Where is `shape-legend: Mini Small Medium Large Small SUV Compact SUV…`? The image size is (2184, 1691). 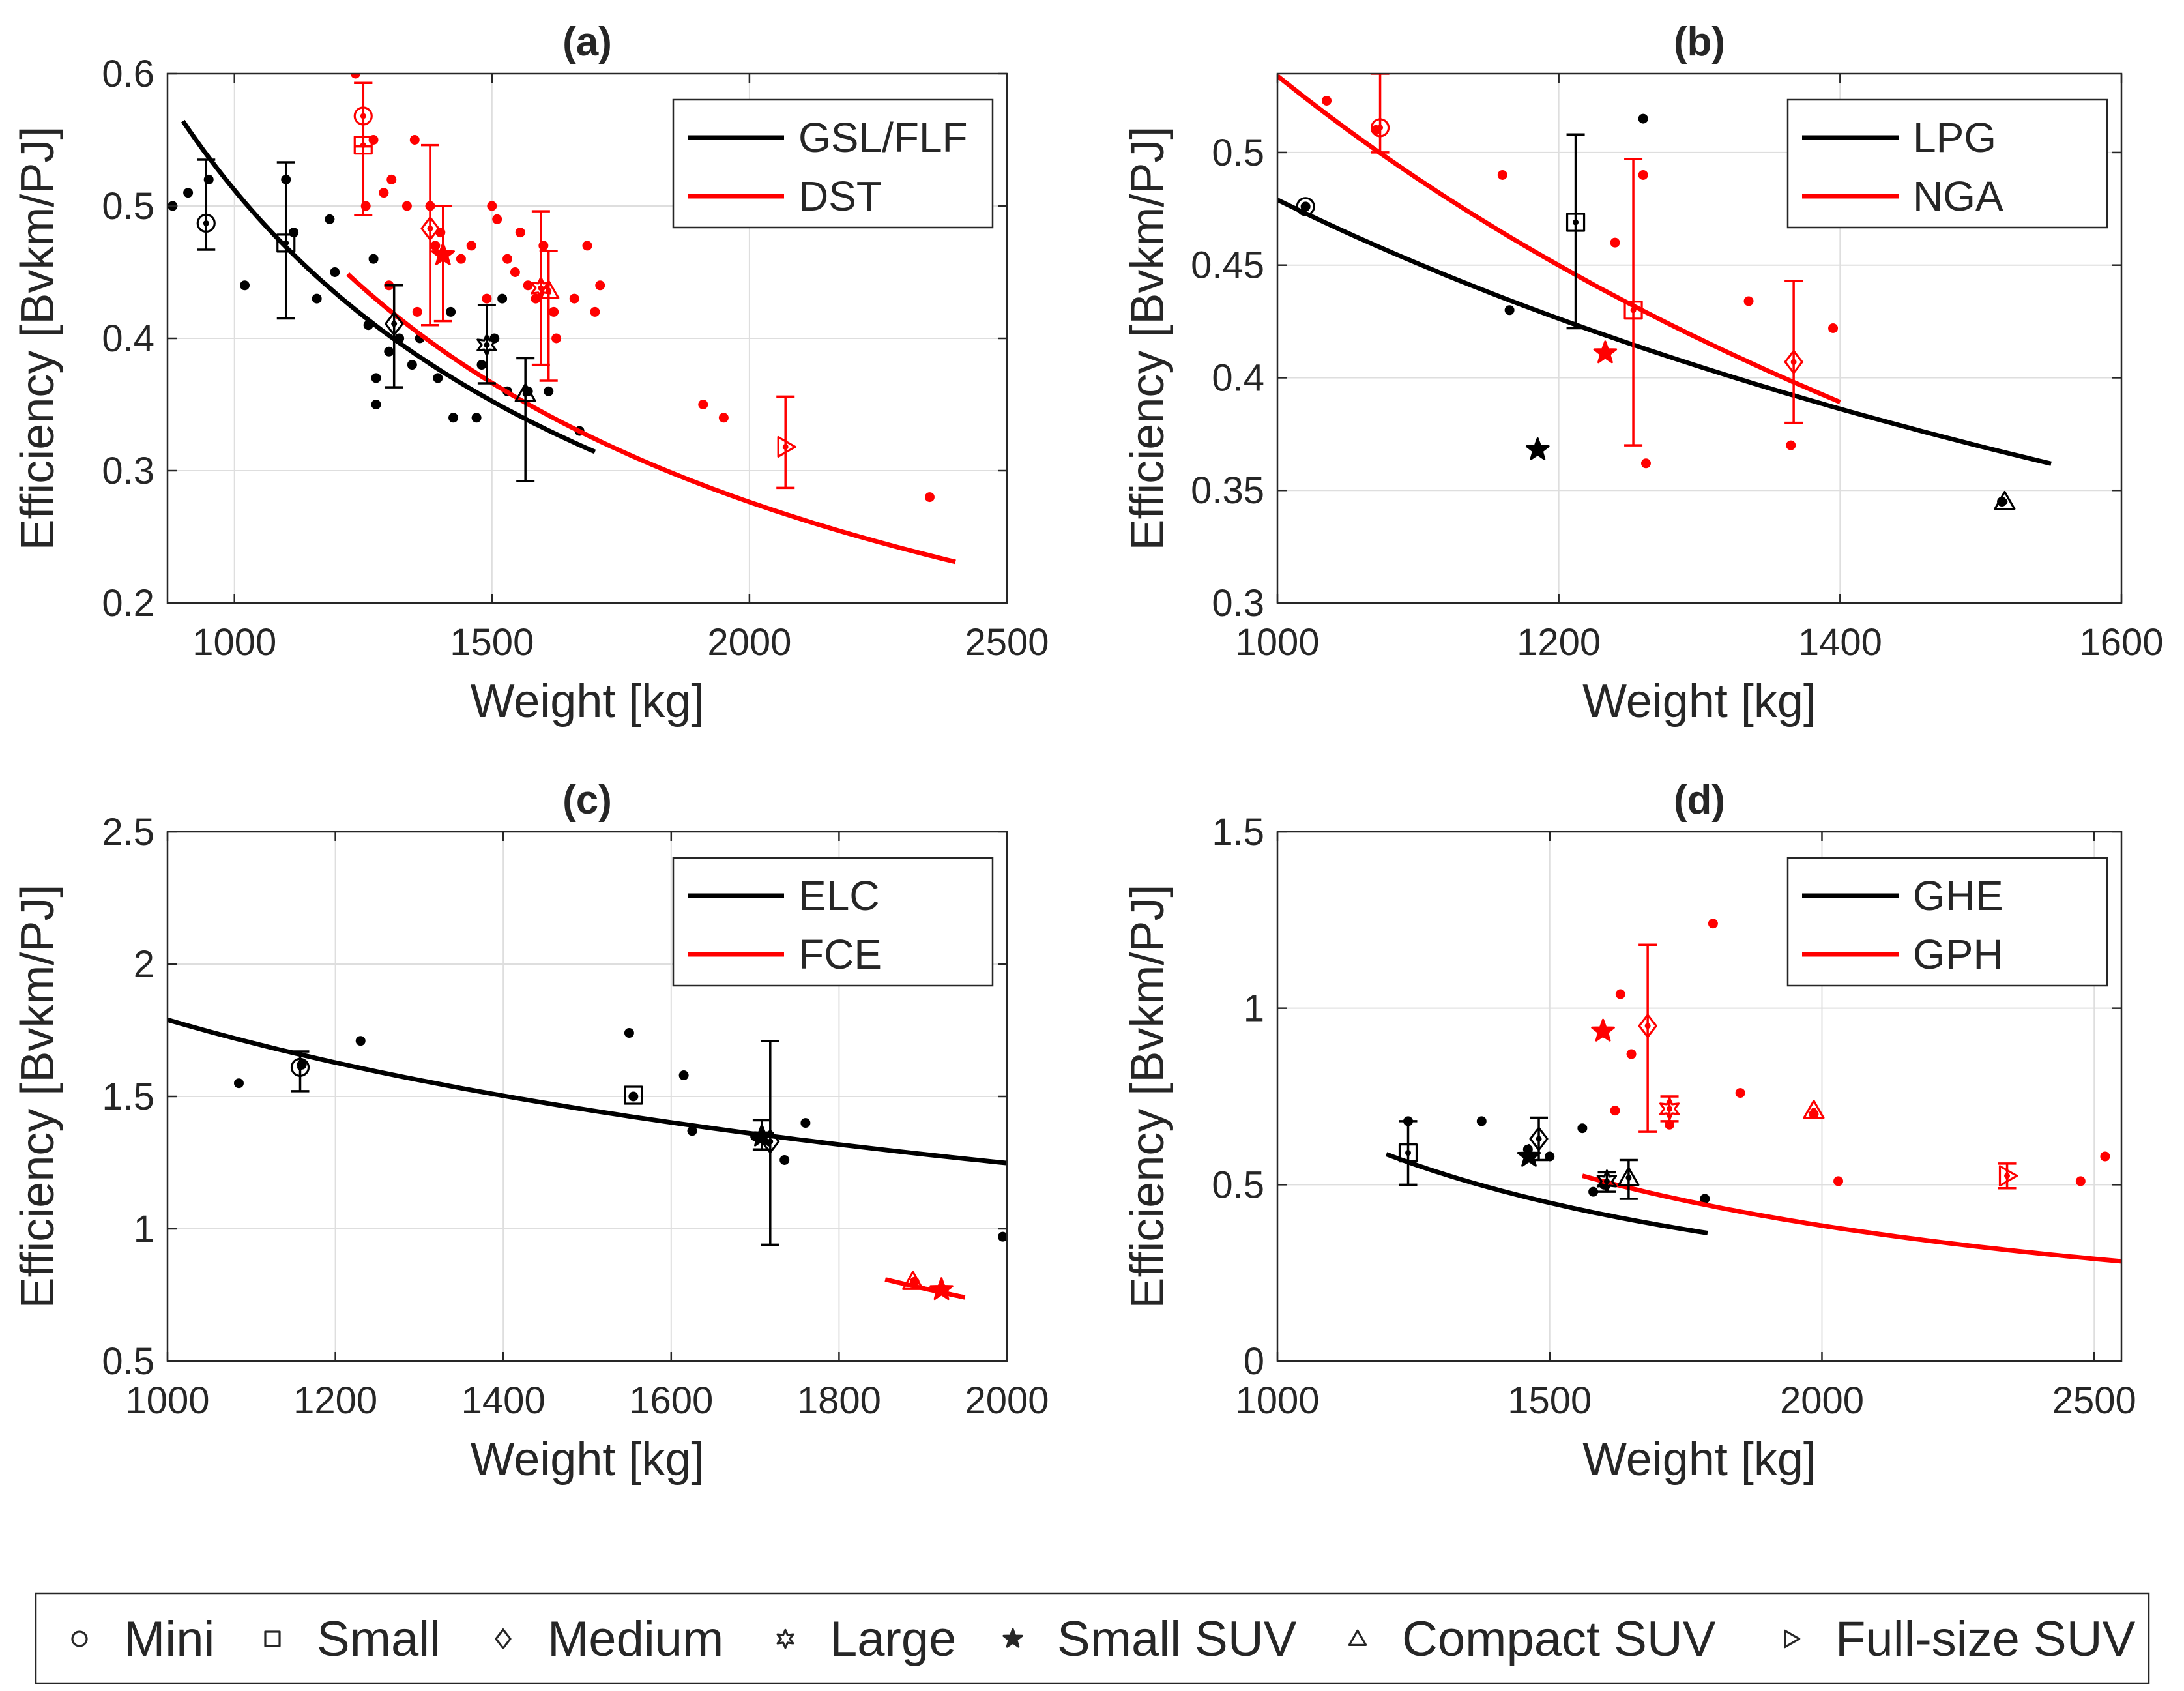
shape-legend: Mini Small Medium Large Small SUV Compact SUV… is located at coordinates (1093, 1638).